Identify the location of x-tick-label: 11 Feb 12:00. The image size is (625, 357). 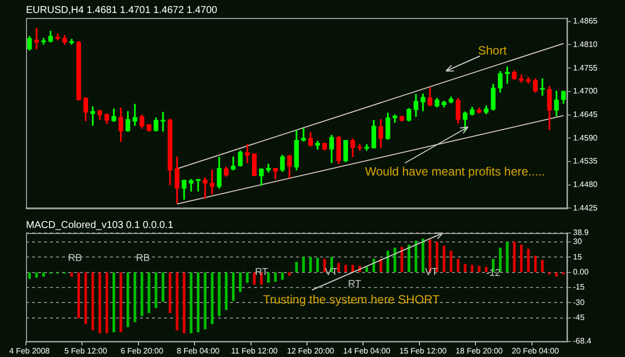
(254, 351).